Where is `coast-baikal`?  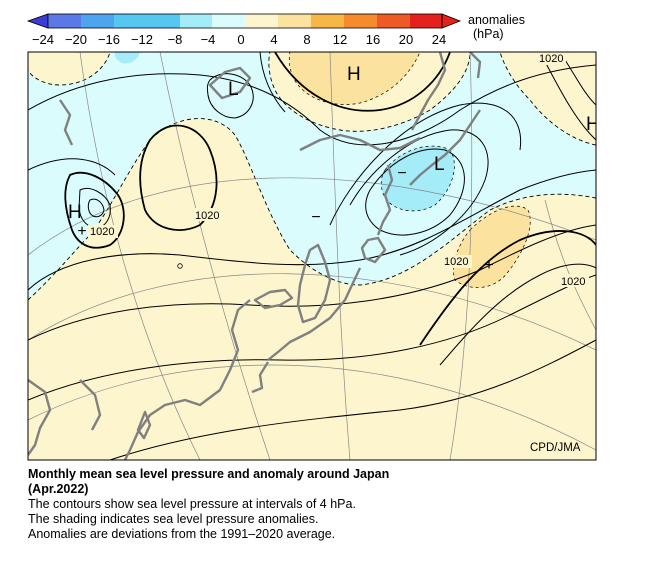
coast-baikal is located at coordinates (230, 83).